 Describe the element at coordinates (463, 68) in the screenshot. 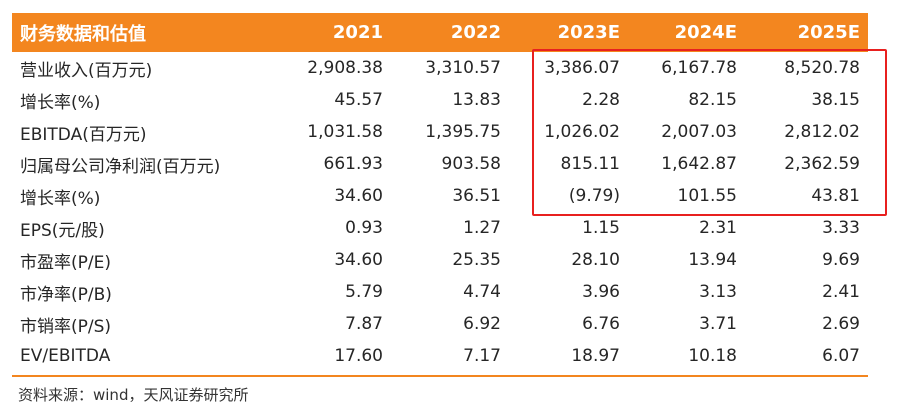

I see `table-cell: 3,310.57` at that location.